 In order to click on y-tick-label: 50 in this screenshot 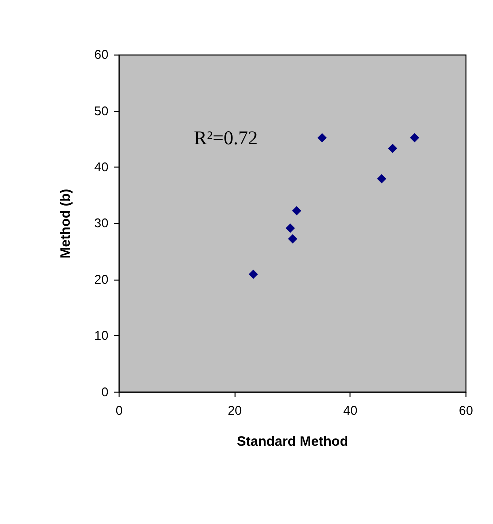, I will do `click(101, 111)`.